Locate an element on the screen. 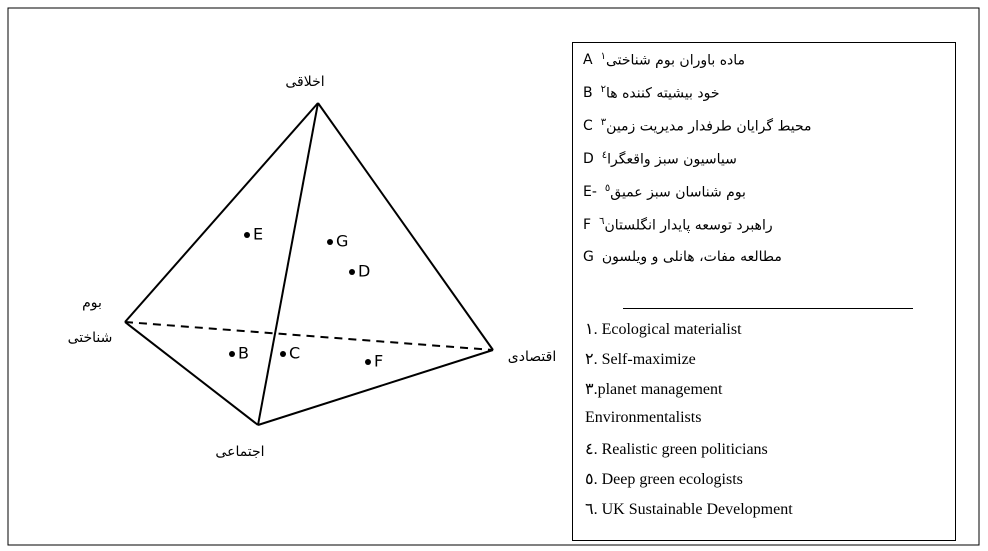 The height and width of the screenshot is (551, 988). point-label: F is located at coordinates (378, 361).